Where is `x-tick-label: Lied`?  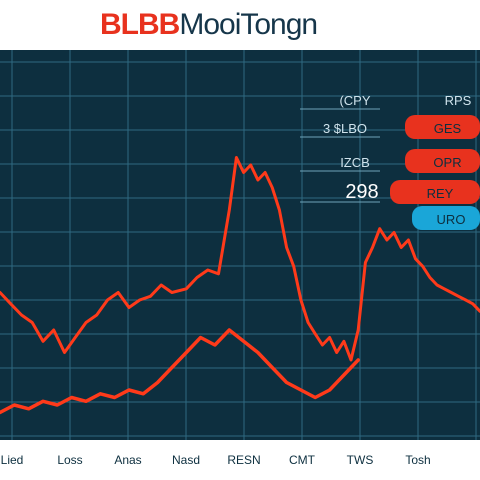 x-tick-label: Lied is located at coordinates (12, 460).